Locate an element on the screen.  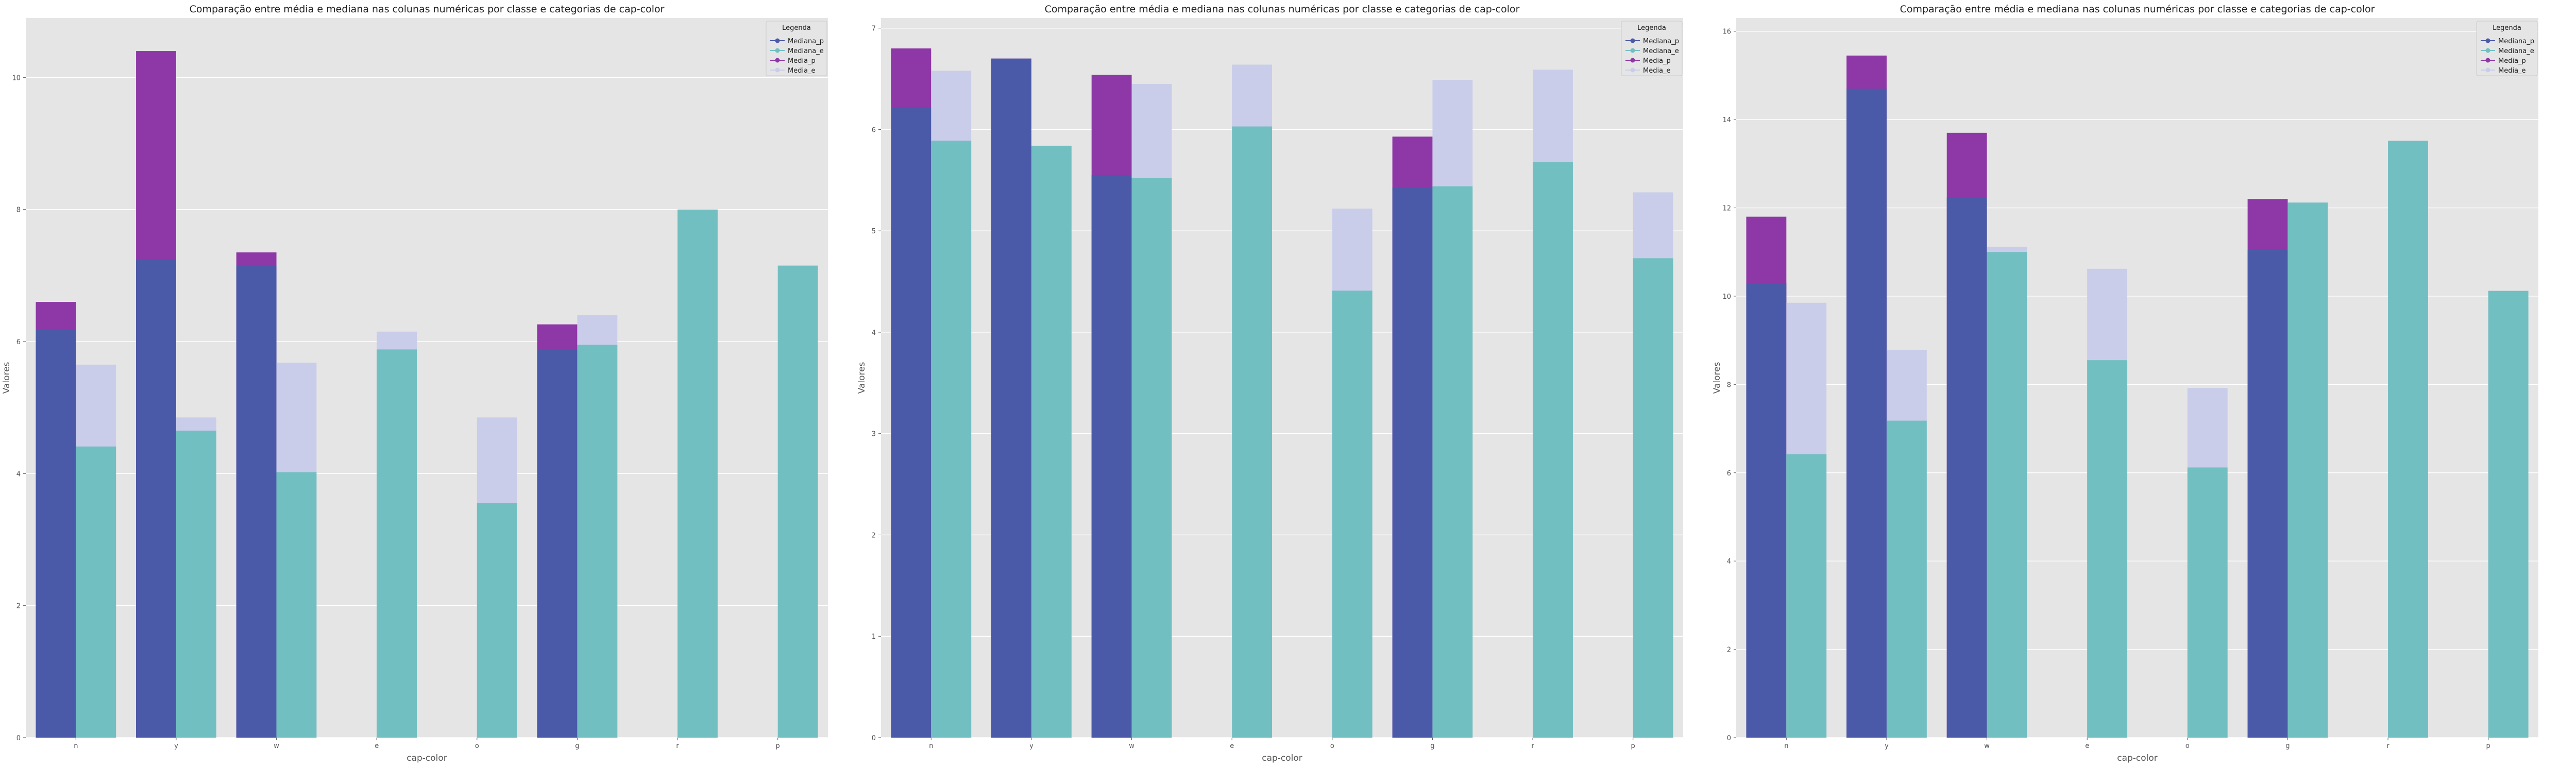
y-tick-label: 14 is located at coordinates (1726, 120).